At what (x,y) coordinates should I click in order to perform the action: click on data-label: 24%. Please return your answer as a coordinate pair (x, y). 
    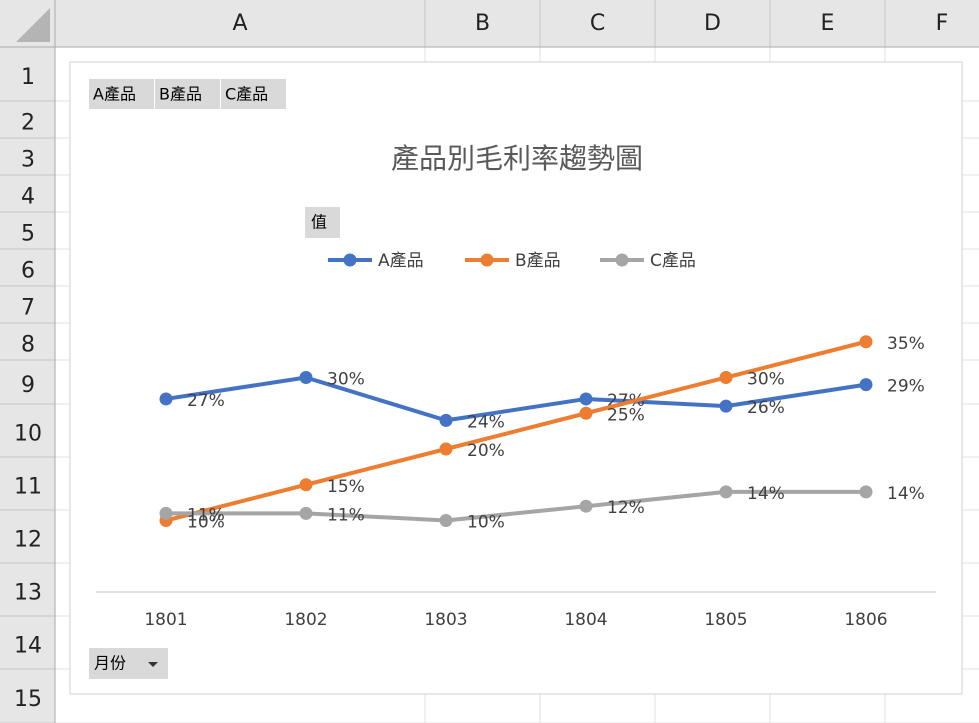
    Looking at the image, I should click on (486, 422).